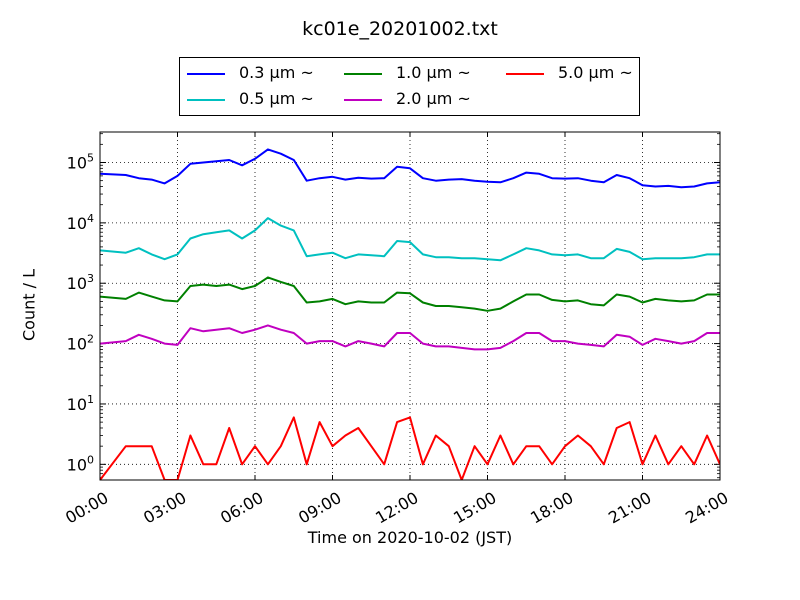 This screenshot has height=600, width=800. Describe the element at coordinates (276, 98) in the screenshot. I see `legend-label-1: 0.5 μm ~` at that location.